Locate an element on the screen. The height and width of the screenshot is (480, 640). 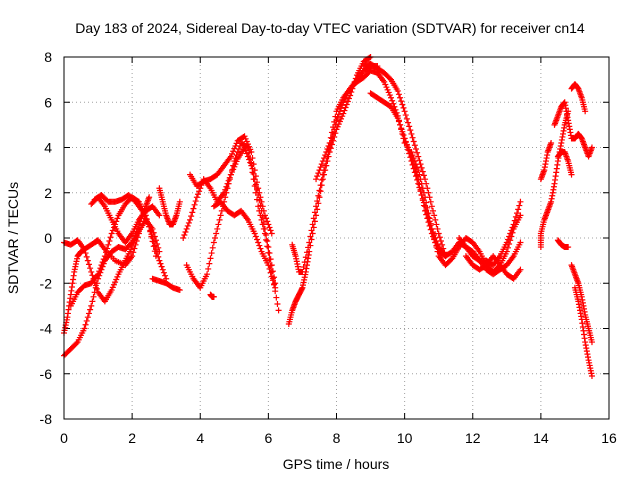
x-tick-label: 10 is located at coordinates (405, 438).